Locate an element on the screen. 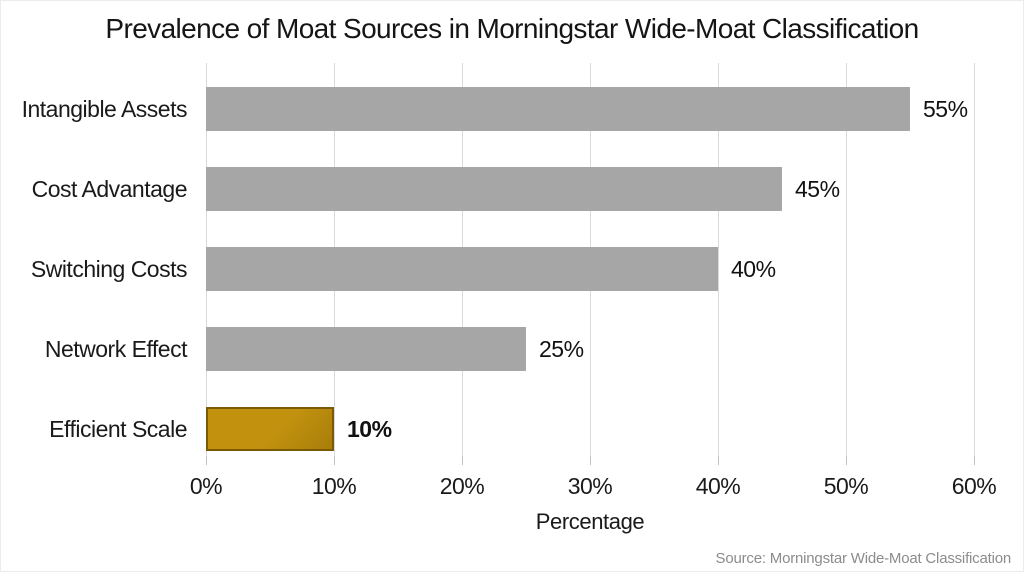  value-label: 40% is located at coordinates (753, 269).